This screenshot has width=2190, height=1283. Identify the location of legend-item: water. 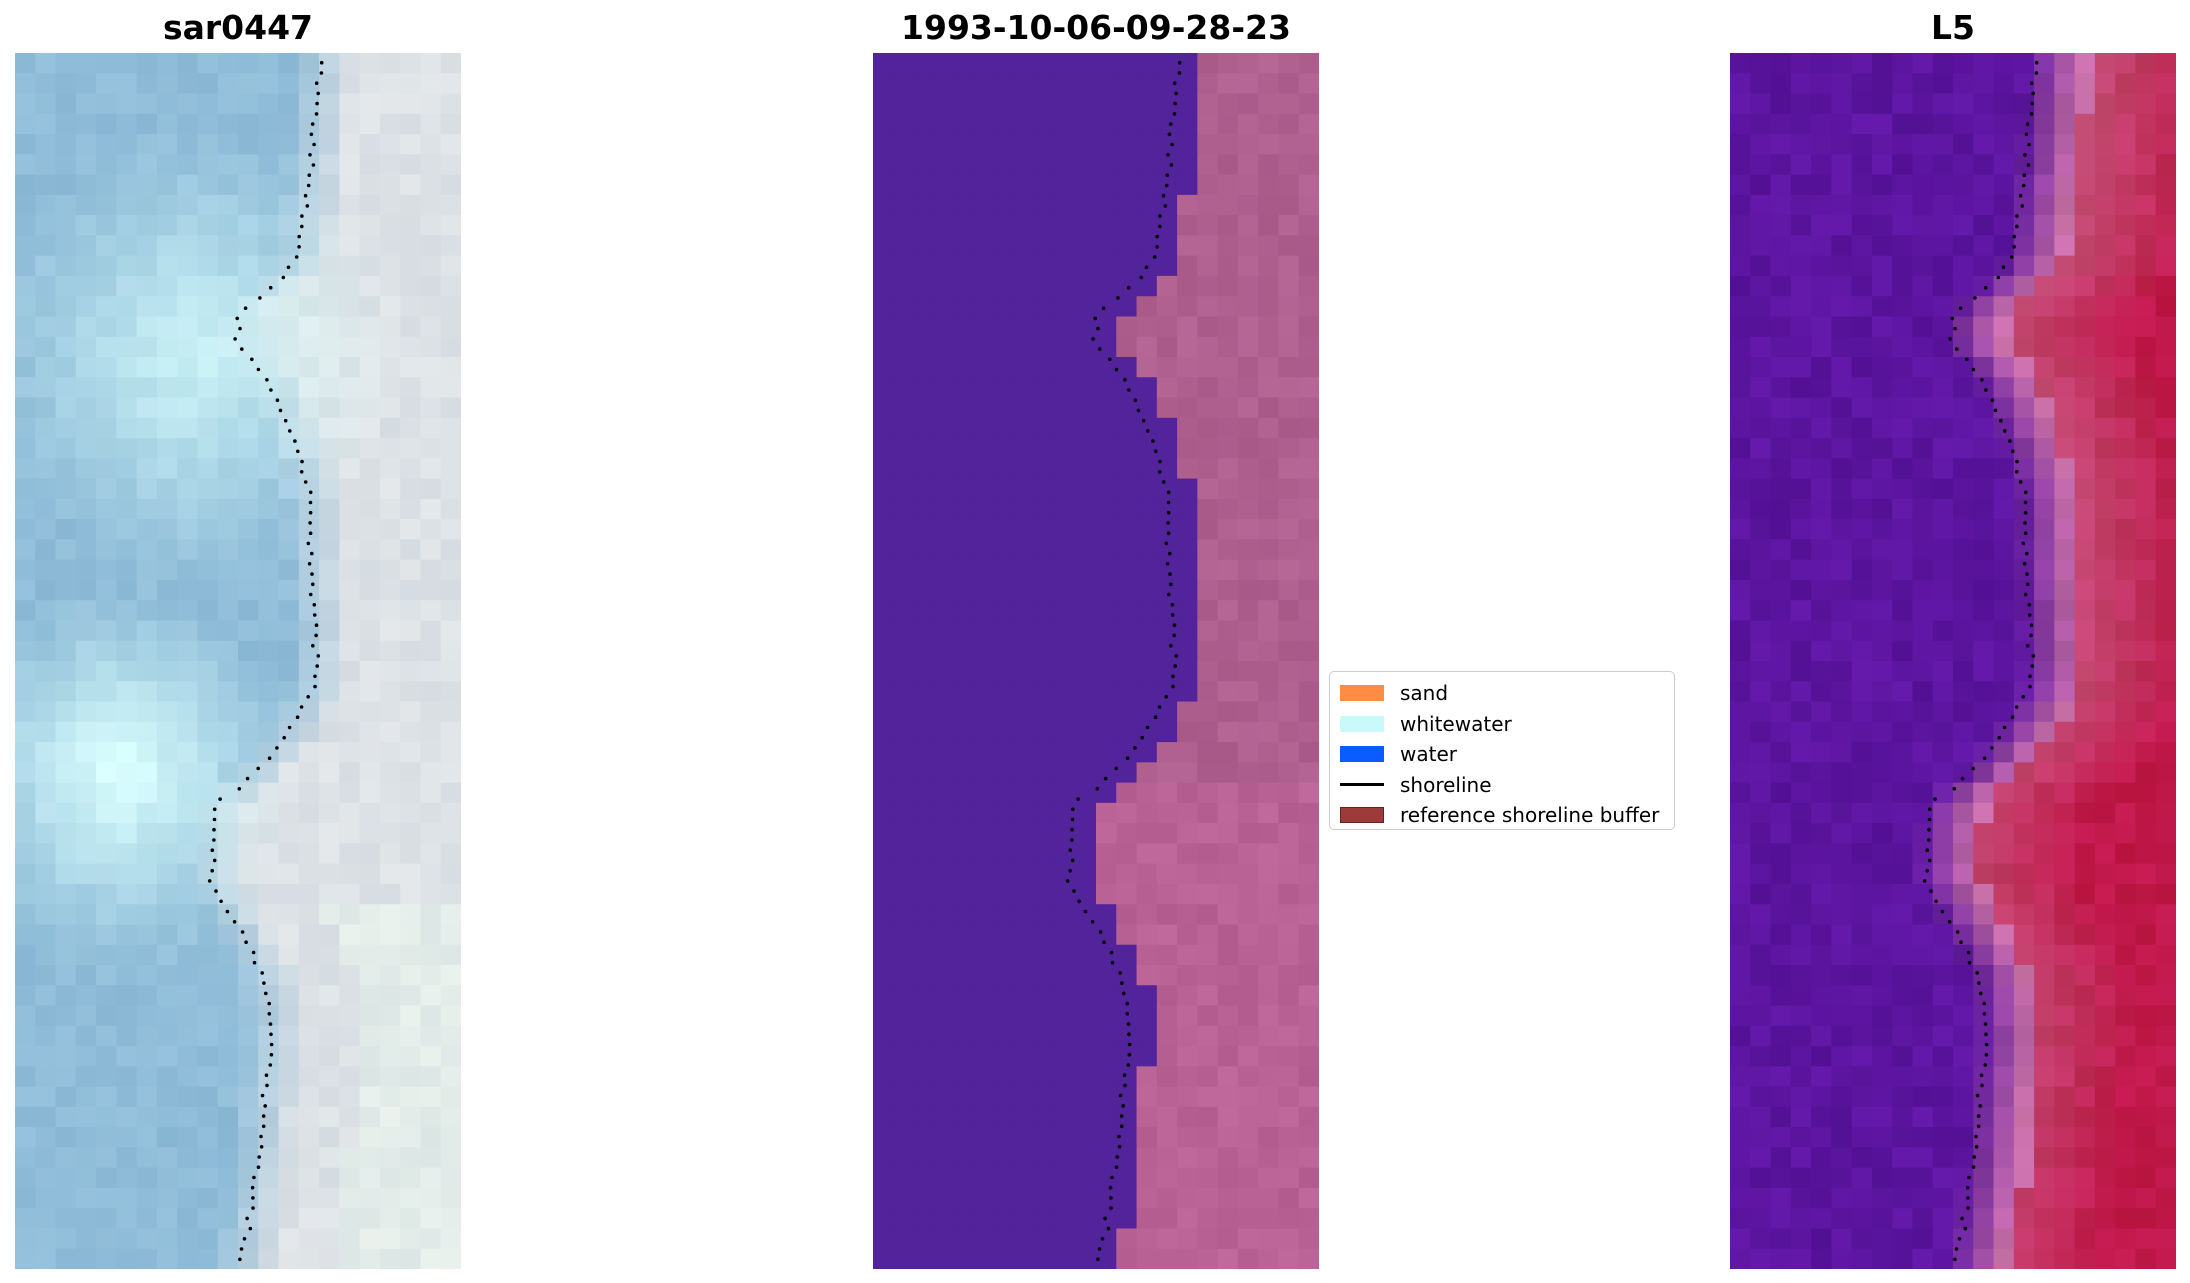
(1502, 754).